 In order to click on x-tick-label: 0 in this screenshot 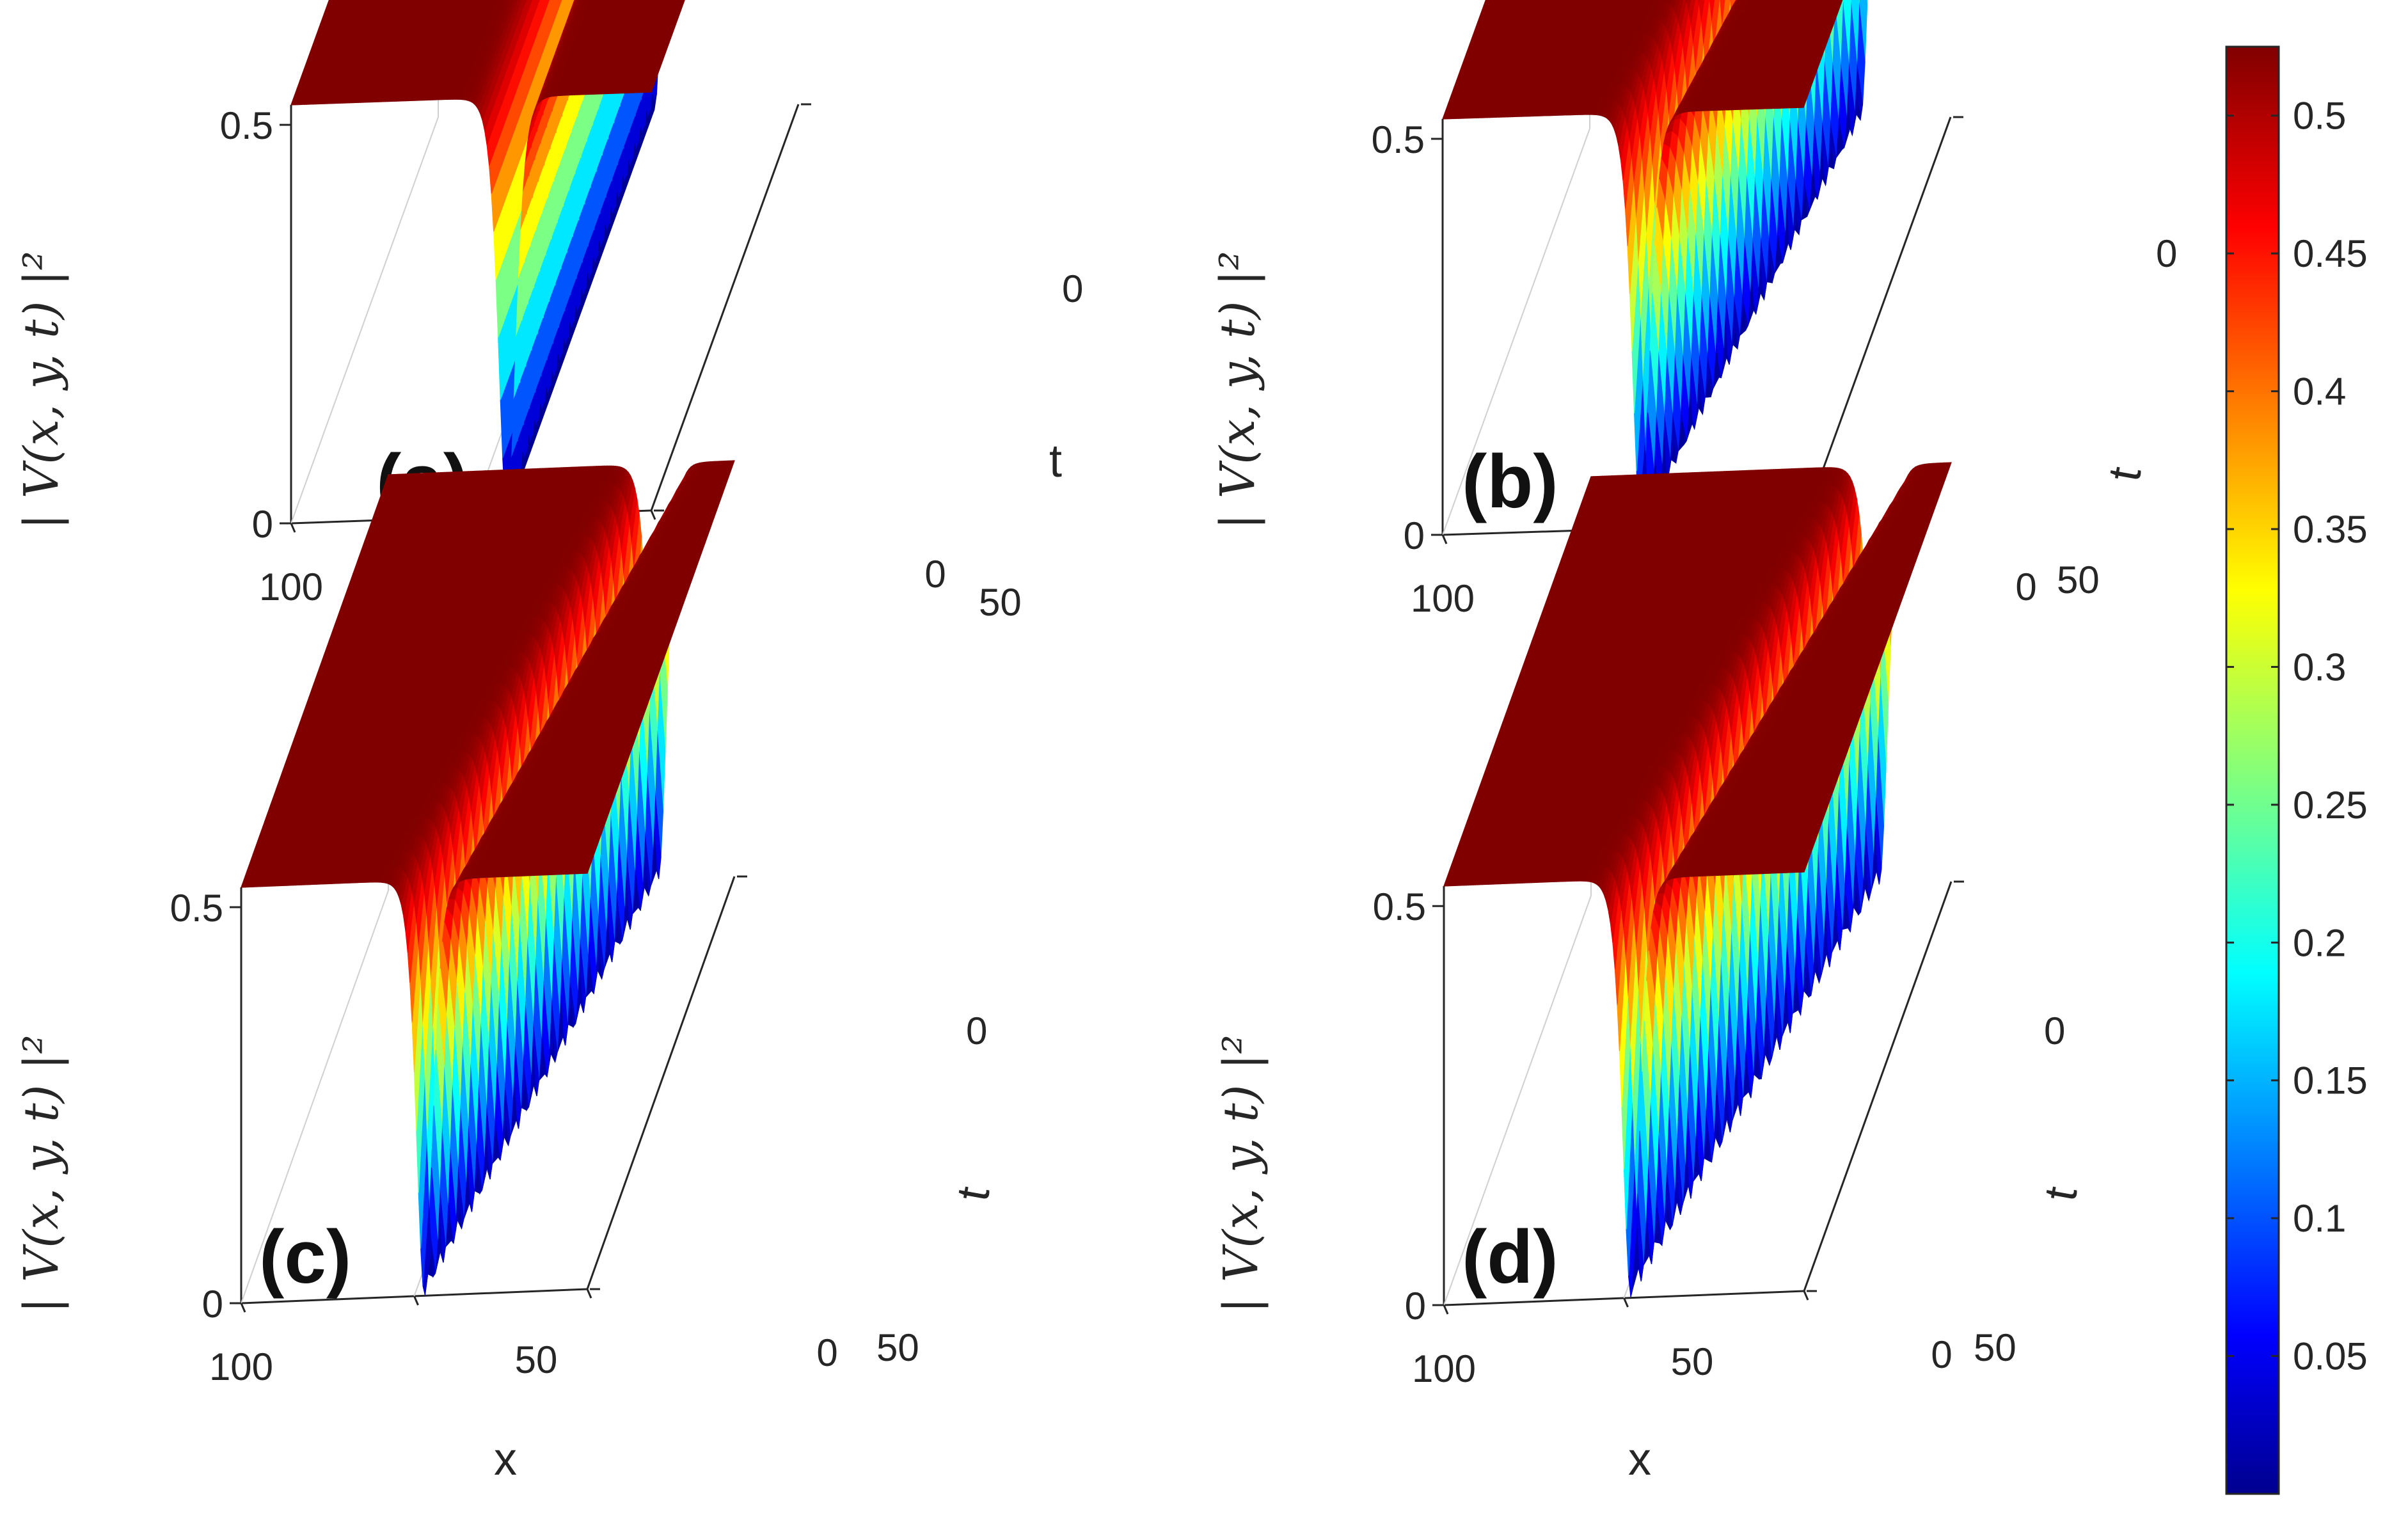, I will do `click(935, 574)`.